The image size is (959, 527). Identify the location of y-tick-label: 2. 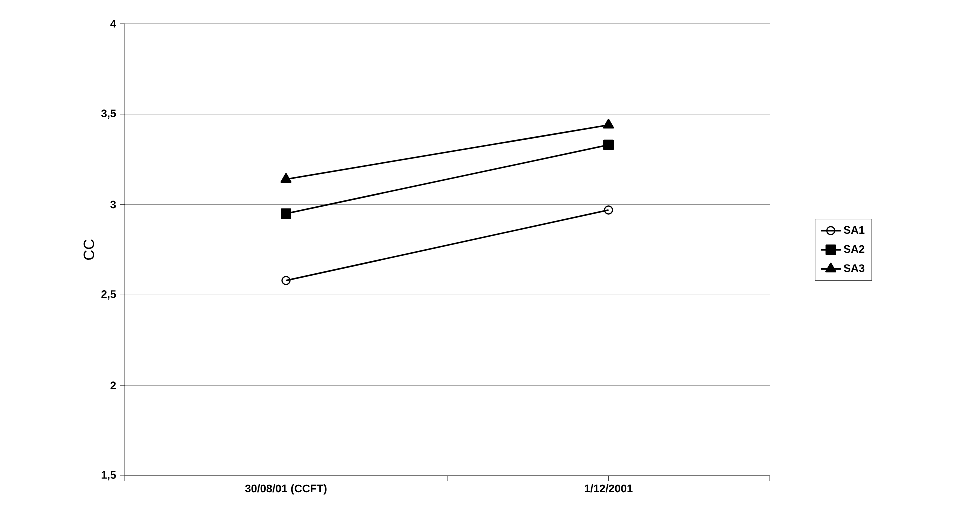
(113, 386).